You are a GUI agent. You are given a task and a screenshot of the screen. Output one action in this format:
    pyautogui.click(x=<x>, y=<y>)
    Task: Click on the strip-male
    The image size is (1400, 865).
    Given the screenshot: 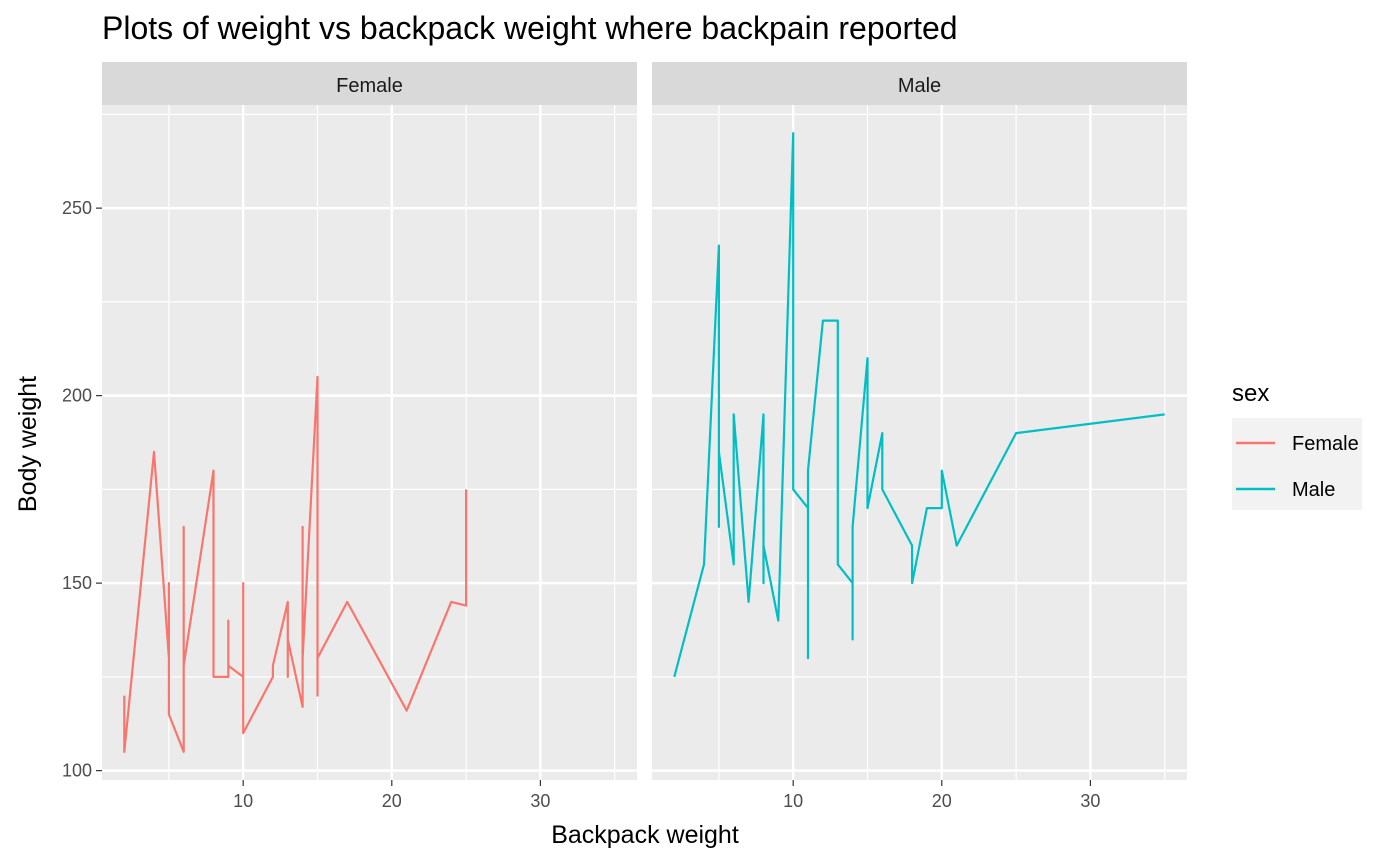 What is the action you would take?
    pyautogui.click(x=919, y=83)
    